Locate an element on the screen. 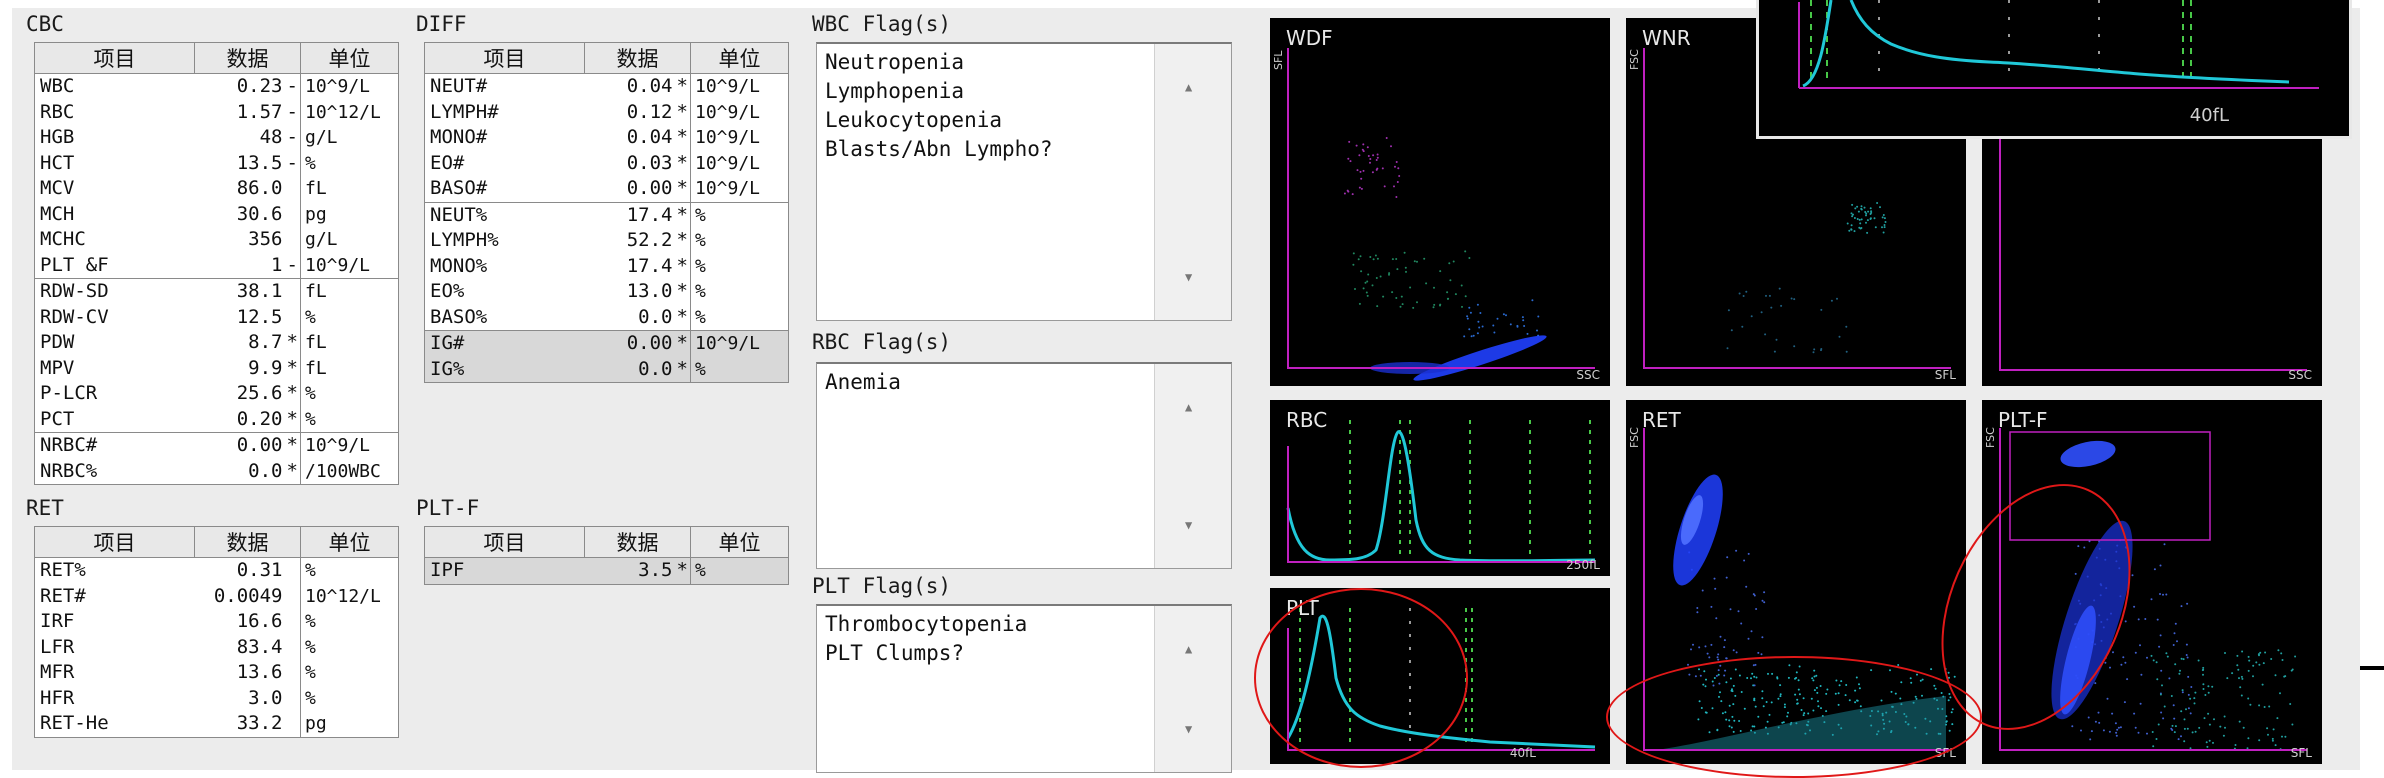  rbc-flags-scrollbar: ▲ ▼ is located at coordinates (1192, 466).